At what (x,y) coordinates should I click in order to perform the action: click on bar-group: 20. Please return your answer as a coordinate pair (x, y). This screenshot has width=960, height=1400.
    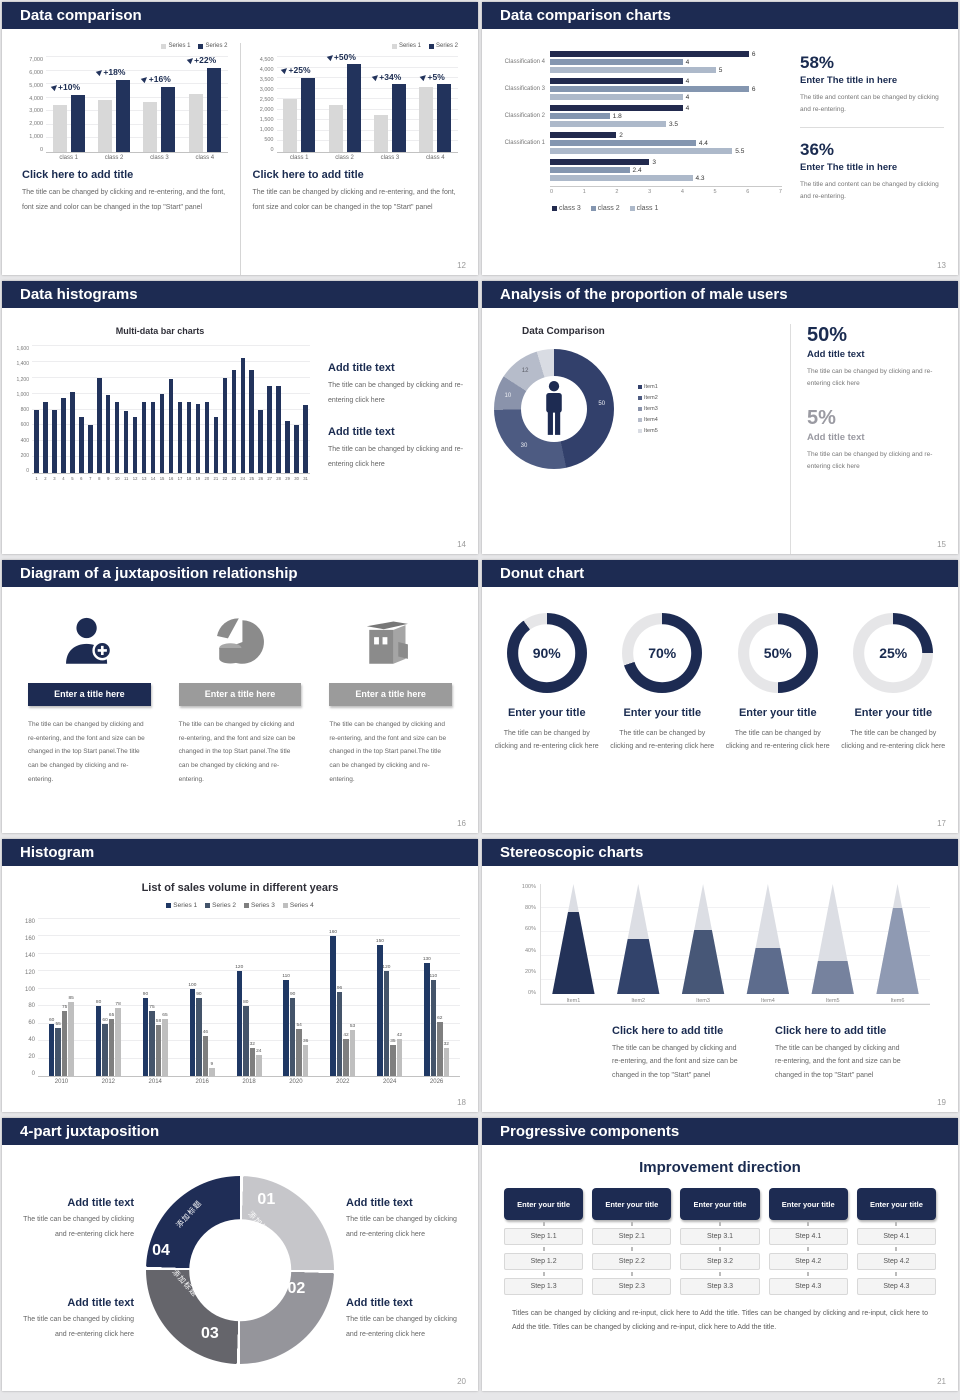
    Looking at the image, I should click on (206, 413).